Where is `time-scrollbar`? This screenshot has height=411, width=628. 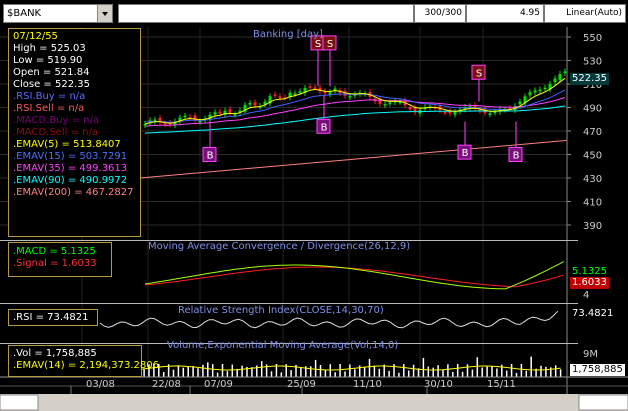
time-scrollbar is located at coordinates (314, 402).